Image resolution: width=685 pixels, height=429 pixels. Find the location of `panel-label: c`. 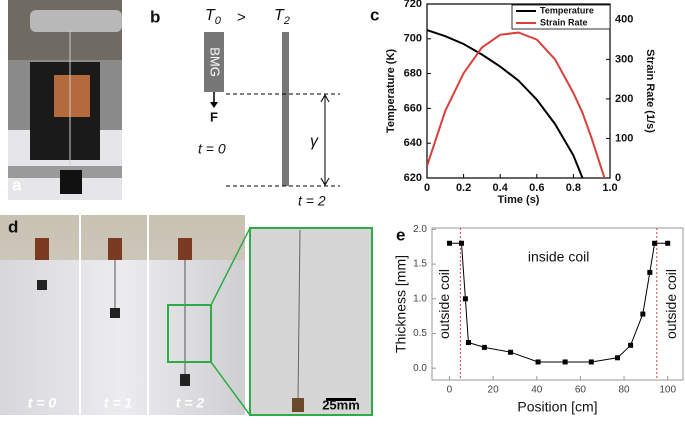

panel-label: c is located at coordinates (374, 14).